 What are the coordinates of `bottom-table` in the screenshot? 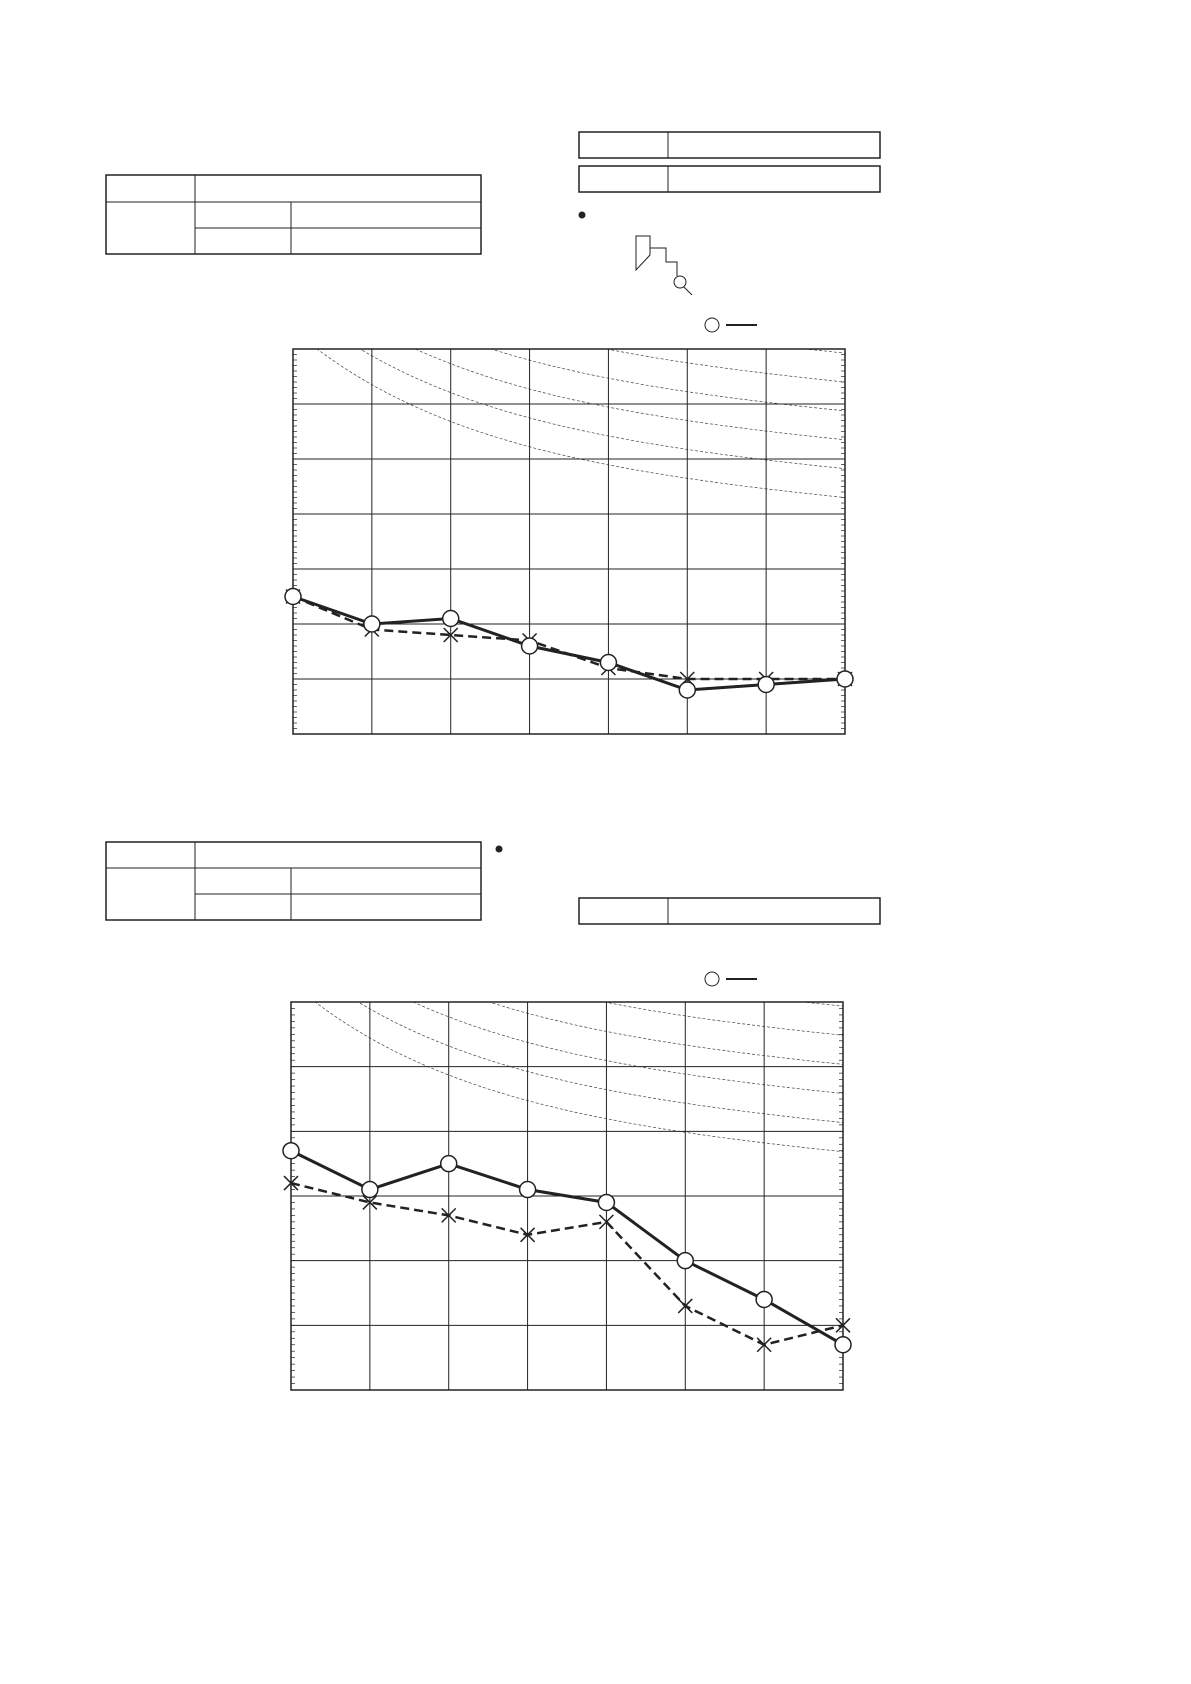 It's located at (493, 883).